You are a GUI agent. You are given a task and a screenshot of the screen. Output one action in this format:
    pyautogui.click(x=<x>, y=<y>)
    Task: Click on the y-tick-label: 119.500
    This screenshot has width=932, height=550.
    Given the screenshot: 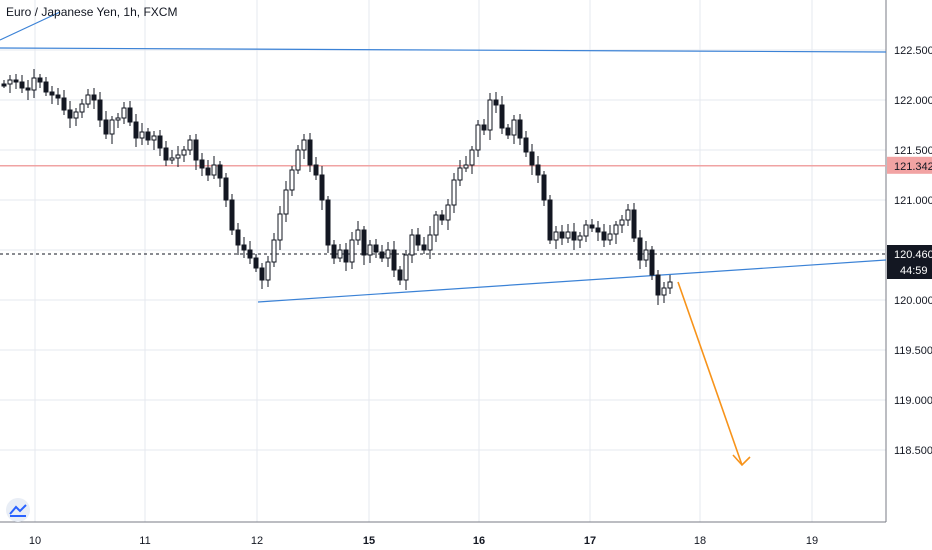 What is the action you would take?
    pyautogui.click(x=913, y=351)
    